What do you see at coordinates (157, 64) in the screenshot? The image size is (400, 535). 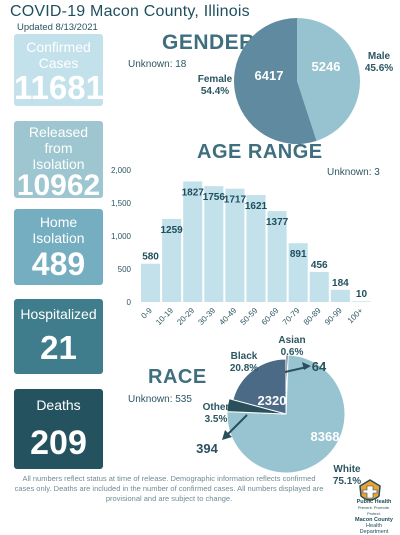 I see `gender-unknown-note: Unknown: 18` at bounding box center [157, 64].